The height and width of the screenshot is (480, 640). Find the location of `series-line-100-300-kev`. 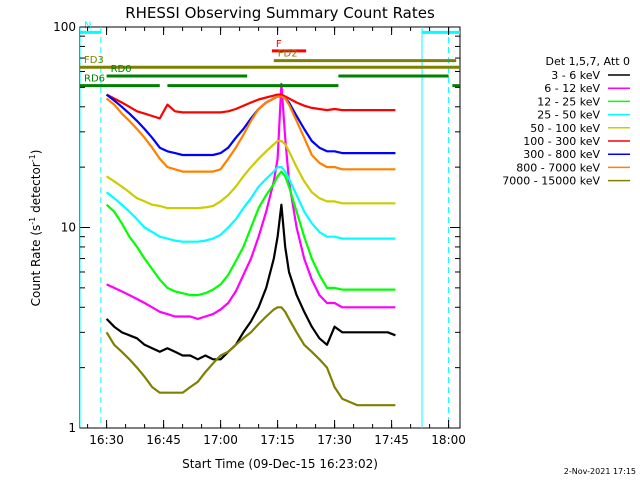

series-line-100-300-kev is located at coordinates (251, 106).